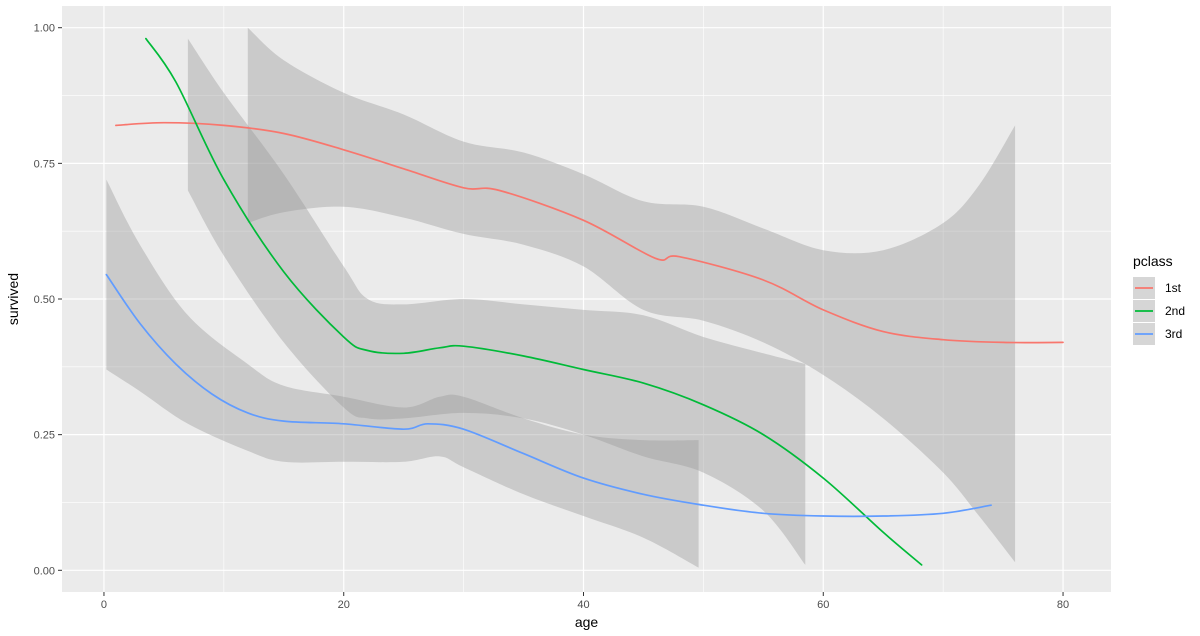 Image resolution: width=1200 pixels, height=636 pixels. I want to click on y-axis: 0.00 0.25 0.50 0.75 1.00, so click(48, 300).